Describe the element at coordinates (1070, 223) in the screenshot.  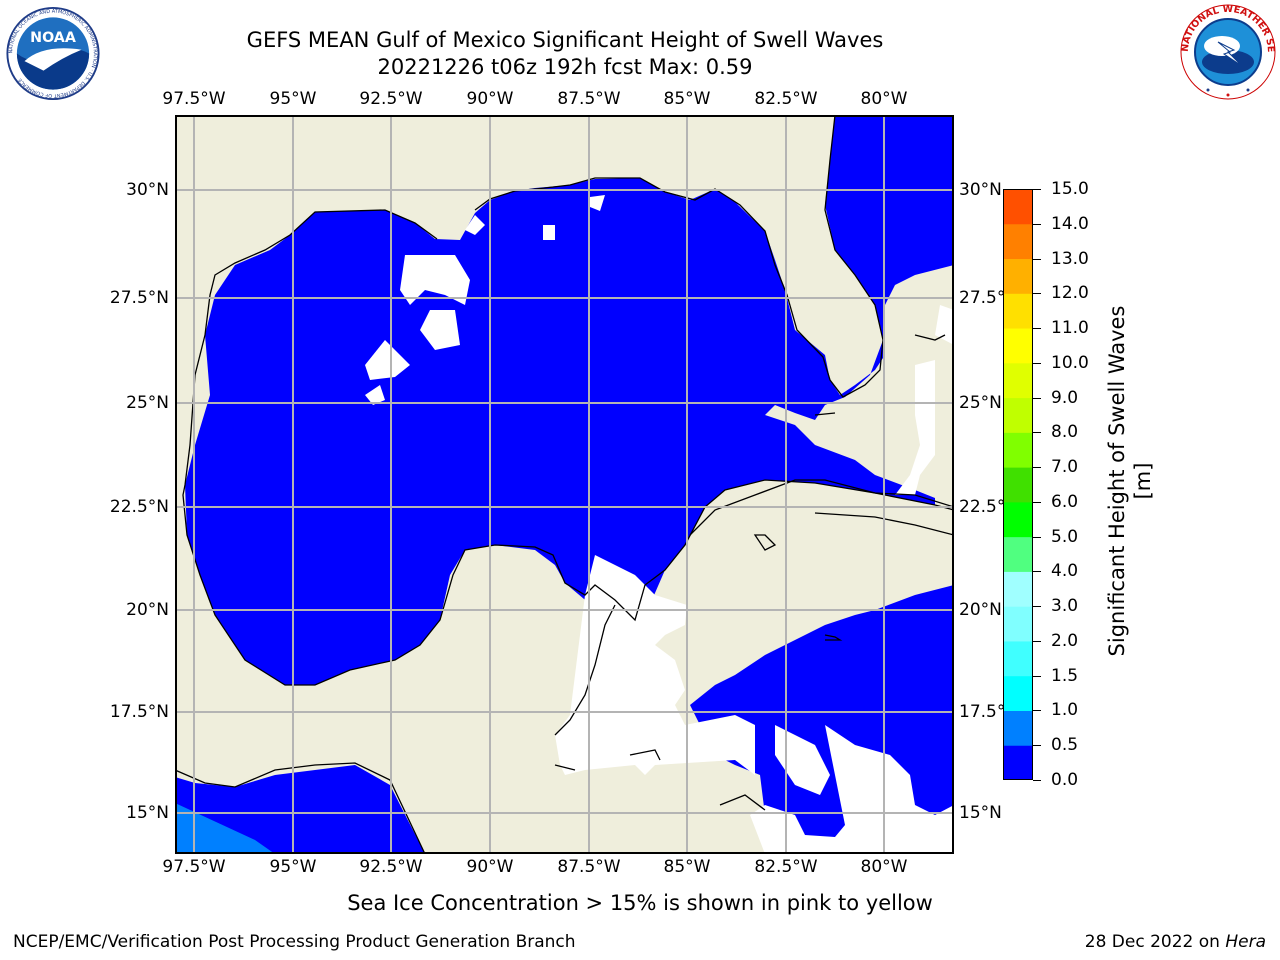
I see `colorbar-tick-label: 14.0` at that location.